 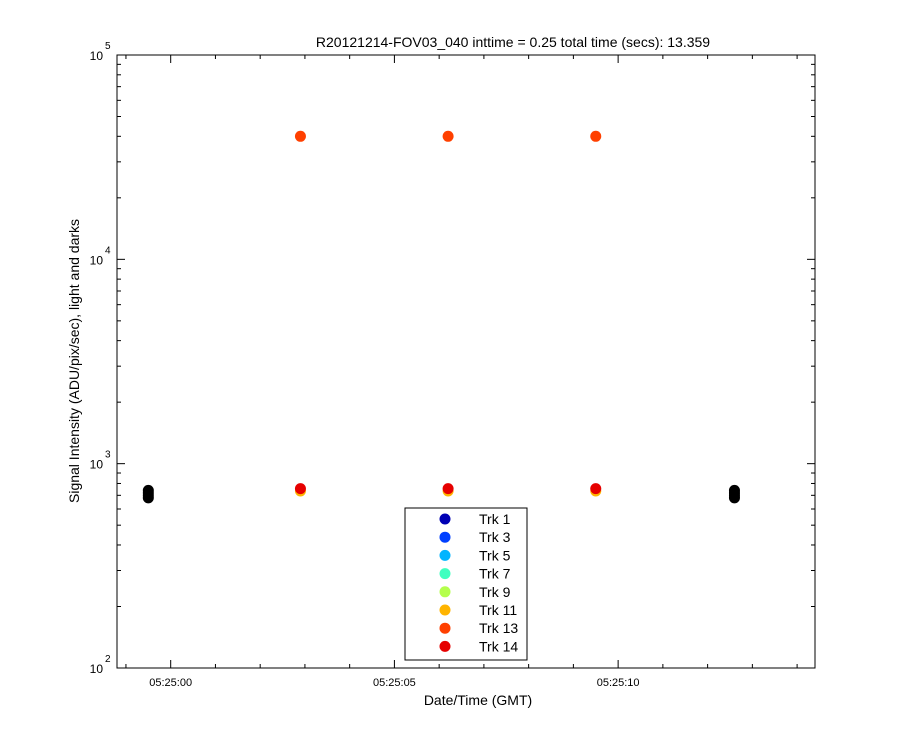 What do you see at coordinates (478, 700) in the screenshot?
I see `x-axis-label: Date/Time (GMT)` at bounding box center [478, 700].